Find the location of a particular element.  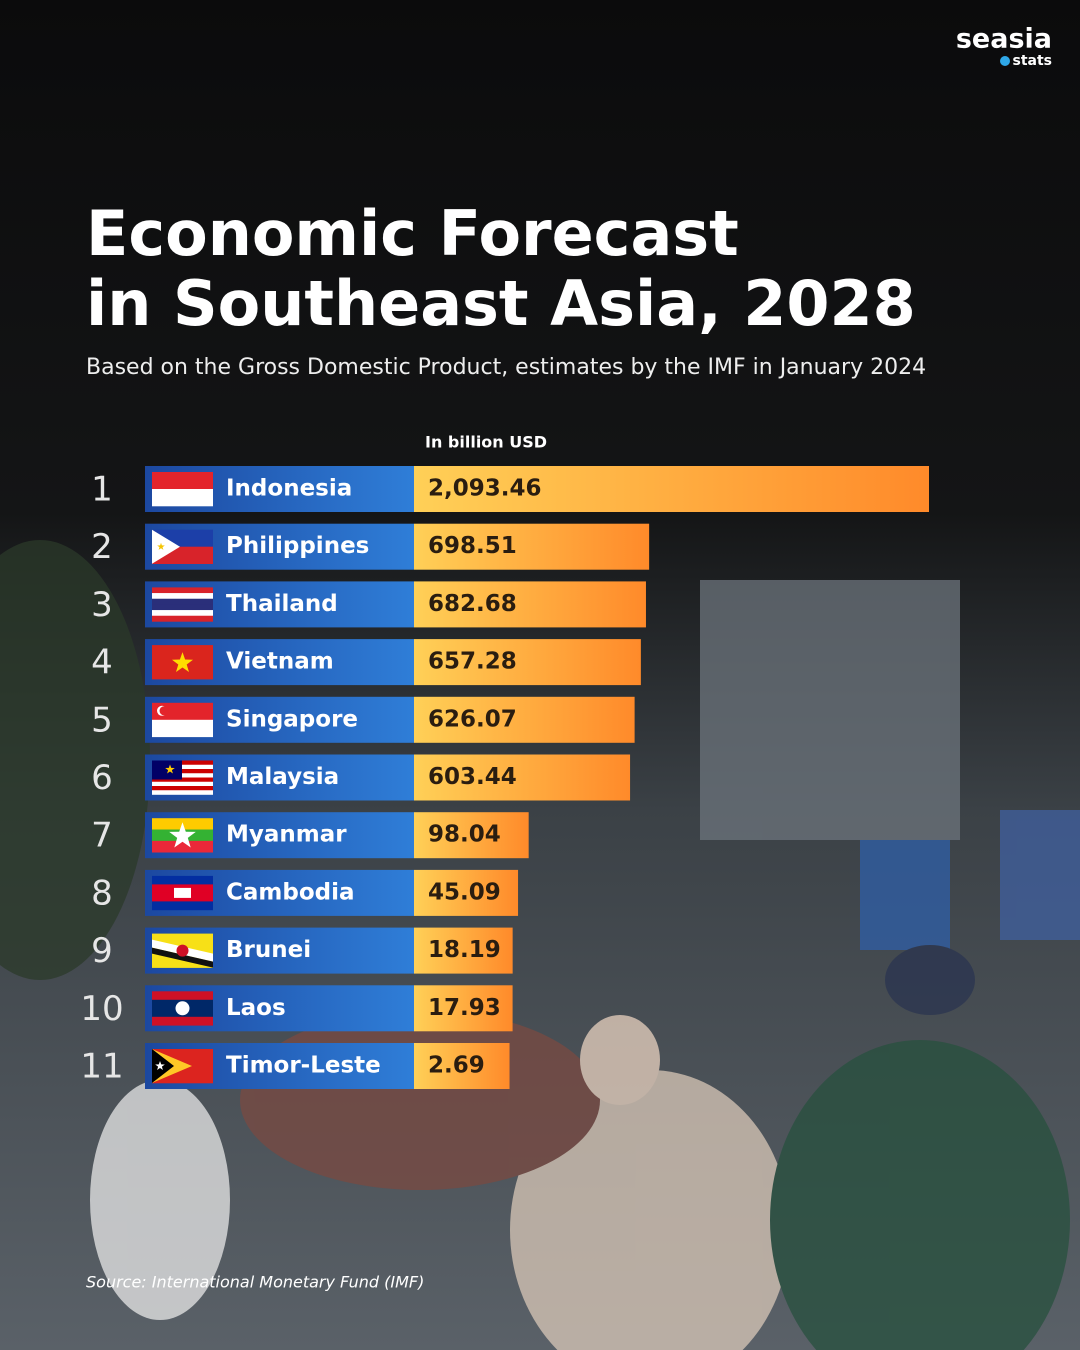

value-label: 682.68 is located at coordinates (472, 604).